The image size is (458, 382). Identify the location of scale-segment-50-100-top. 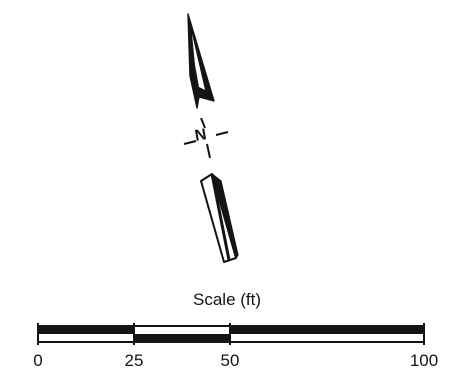
(327, 330).